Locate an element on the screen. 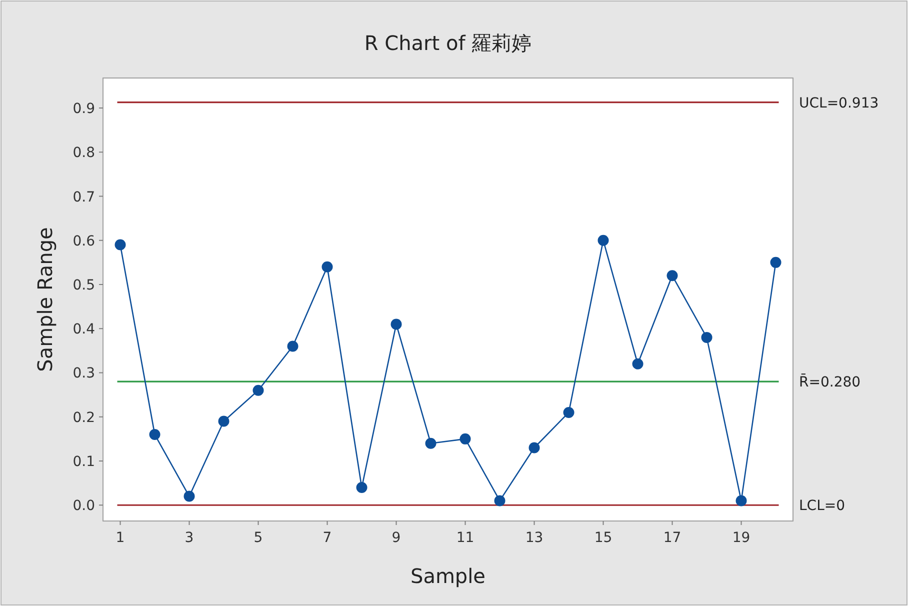  x-tick-label: 1 is located at coordinates (120, 538).